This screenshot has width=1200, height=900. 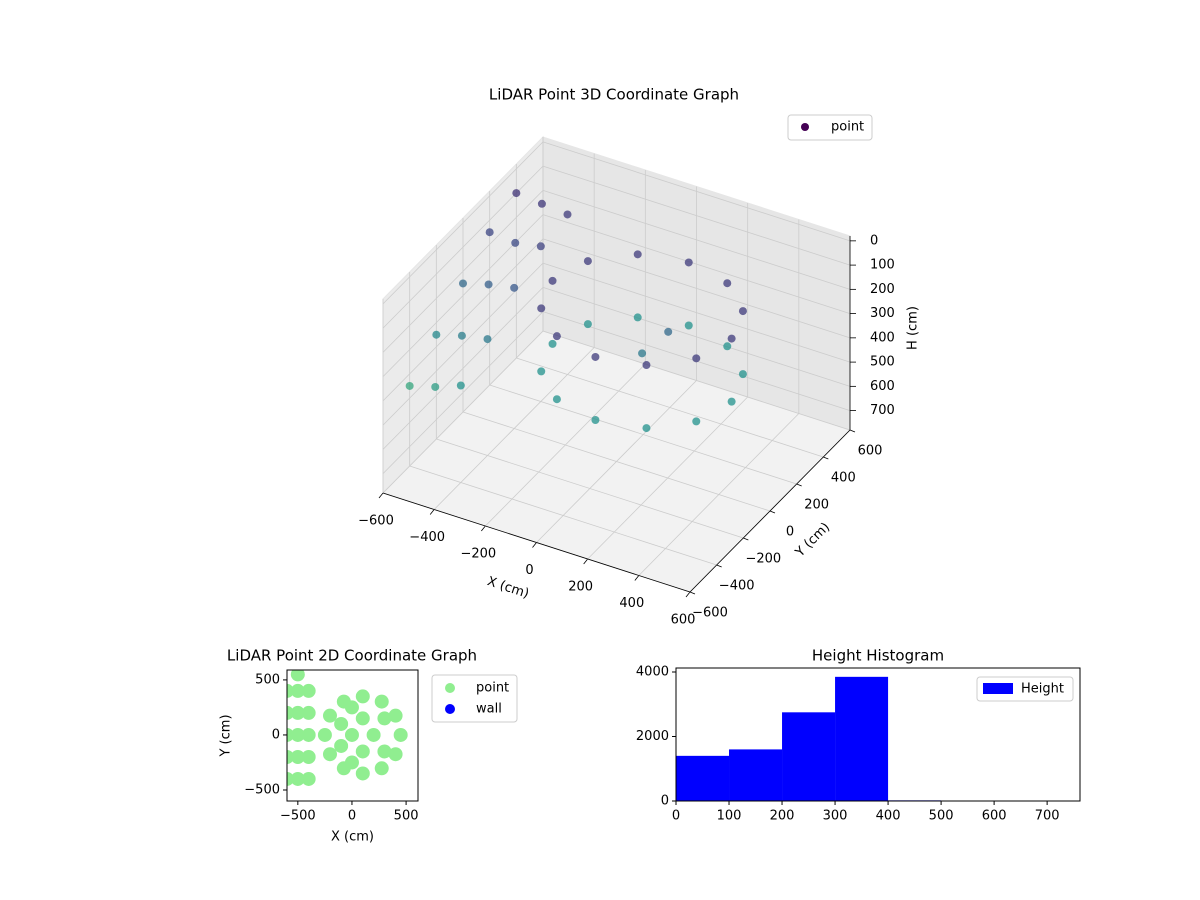 I want to click on y-tick-label: 600, so click(x=870, y=451).